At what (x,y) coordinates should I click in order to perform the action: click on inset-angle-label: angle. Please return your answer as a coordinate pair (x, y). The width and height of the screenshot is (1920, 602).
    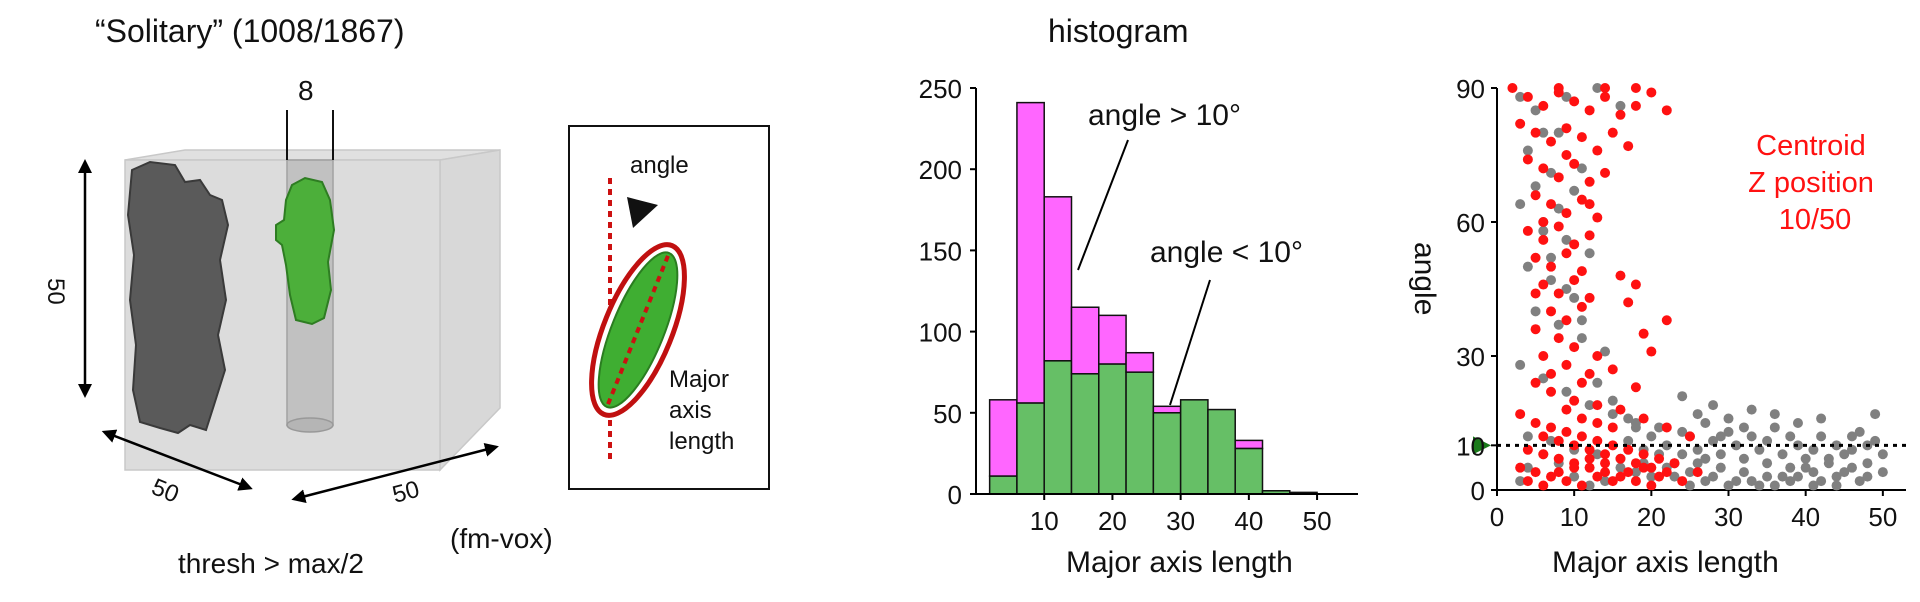
    Looking at the image, I should click on (659, 165).